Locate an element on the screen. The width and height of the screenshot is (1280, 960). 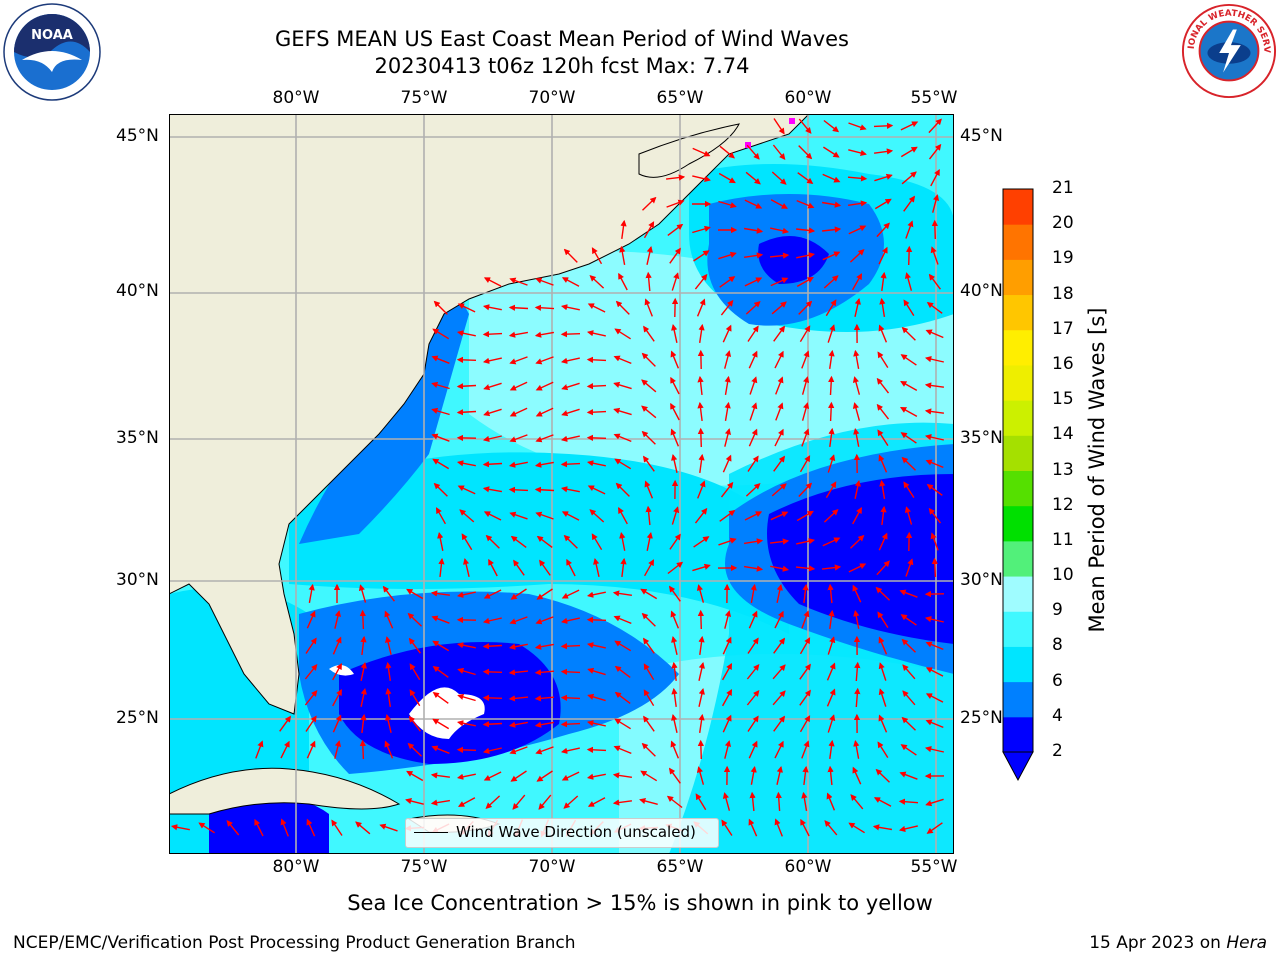
lon-label-top-60w: 60°W is located at coordinates (808, 98).